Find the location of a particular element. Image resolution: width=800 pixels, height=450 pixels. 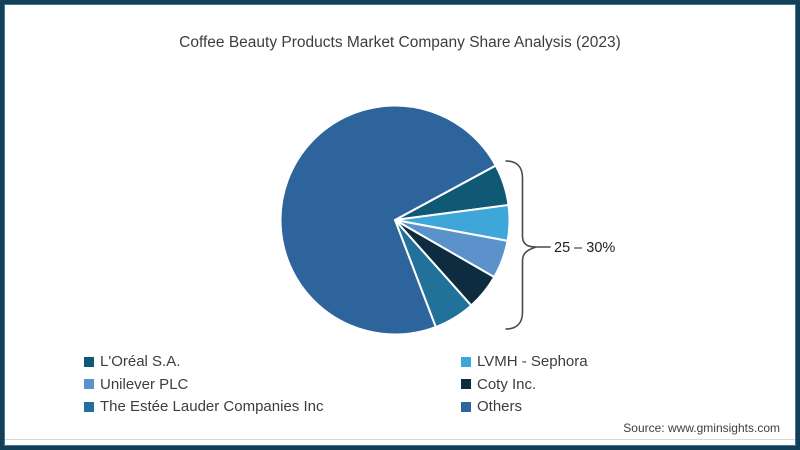

legend-item-l-oreal-s-a: L'Oréal S.A. is located at coordinates (203, 361).